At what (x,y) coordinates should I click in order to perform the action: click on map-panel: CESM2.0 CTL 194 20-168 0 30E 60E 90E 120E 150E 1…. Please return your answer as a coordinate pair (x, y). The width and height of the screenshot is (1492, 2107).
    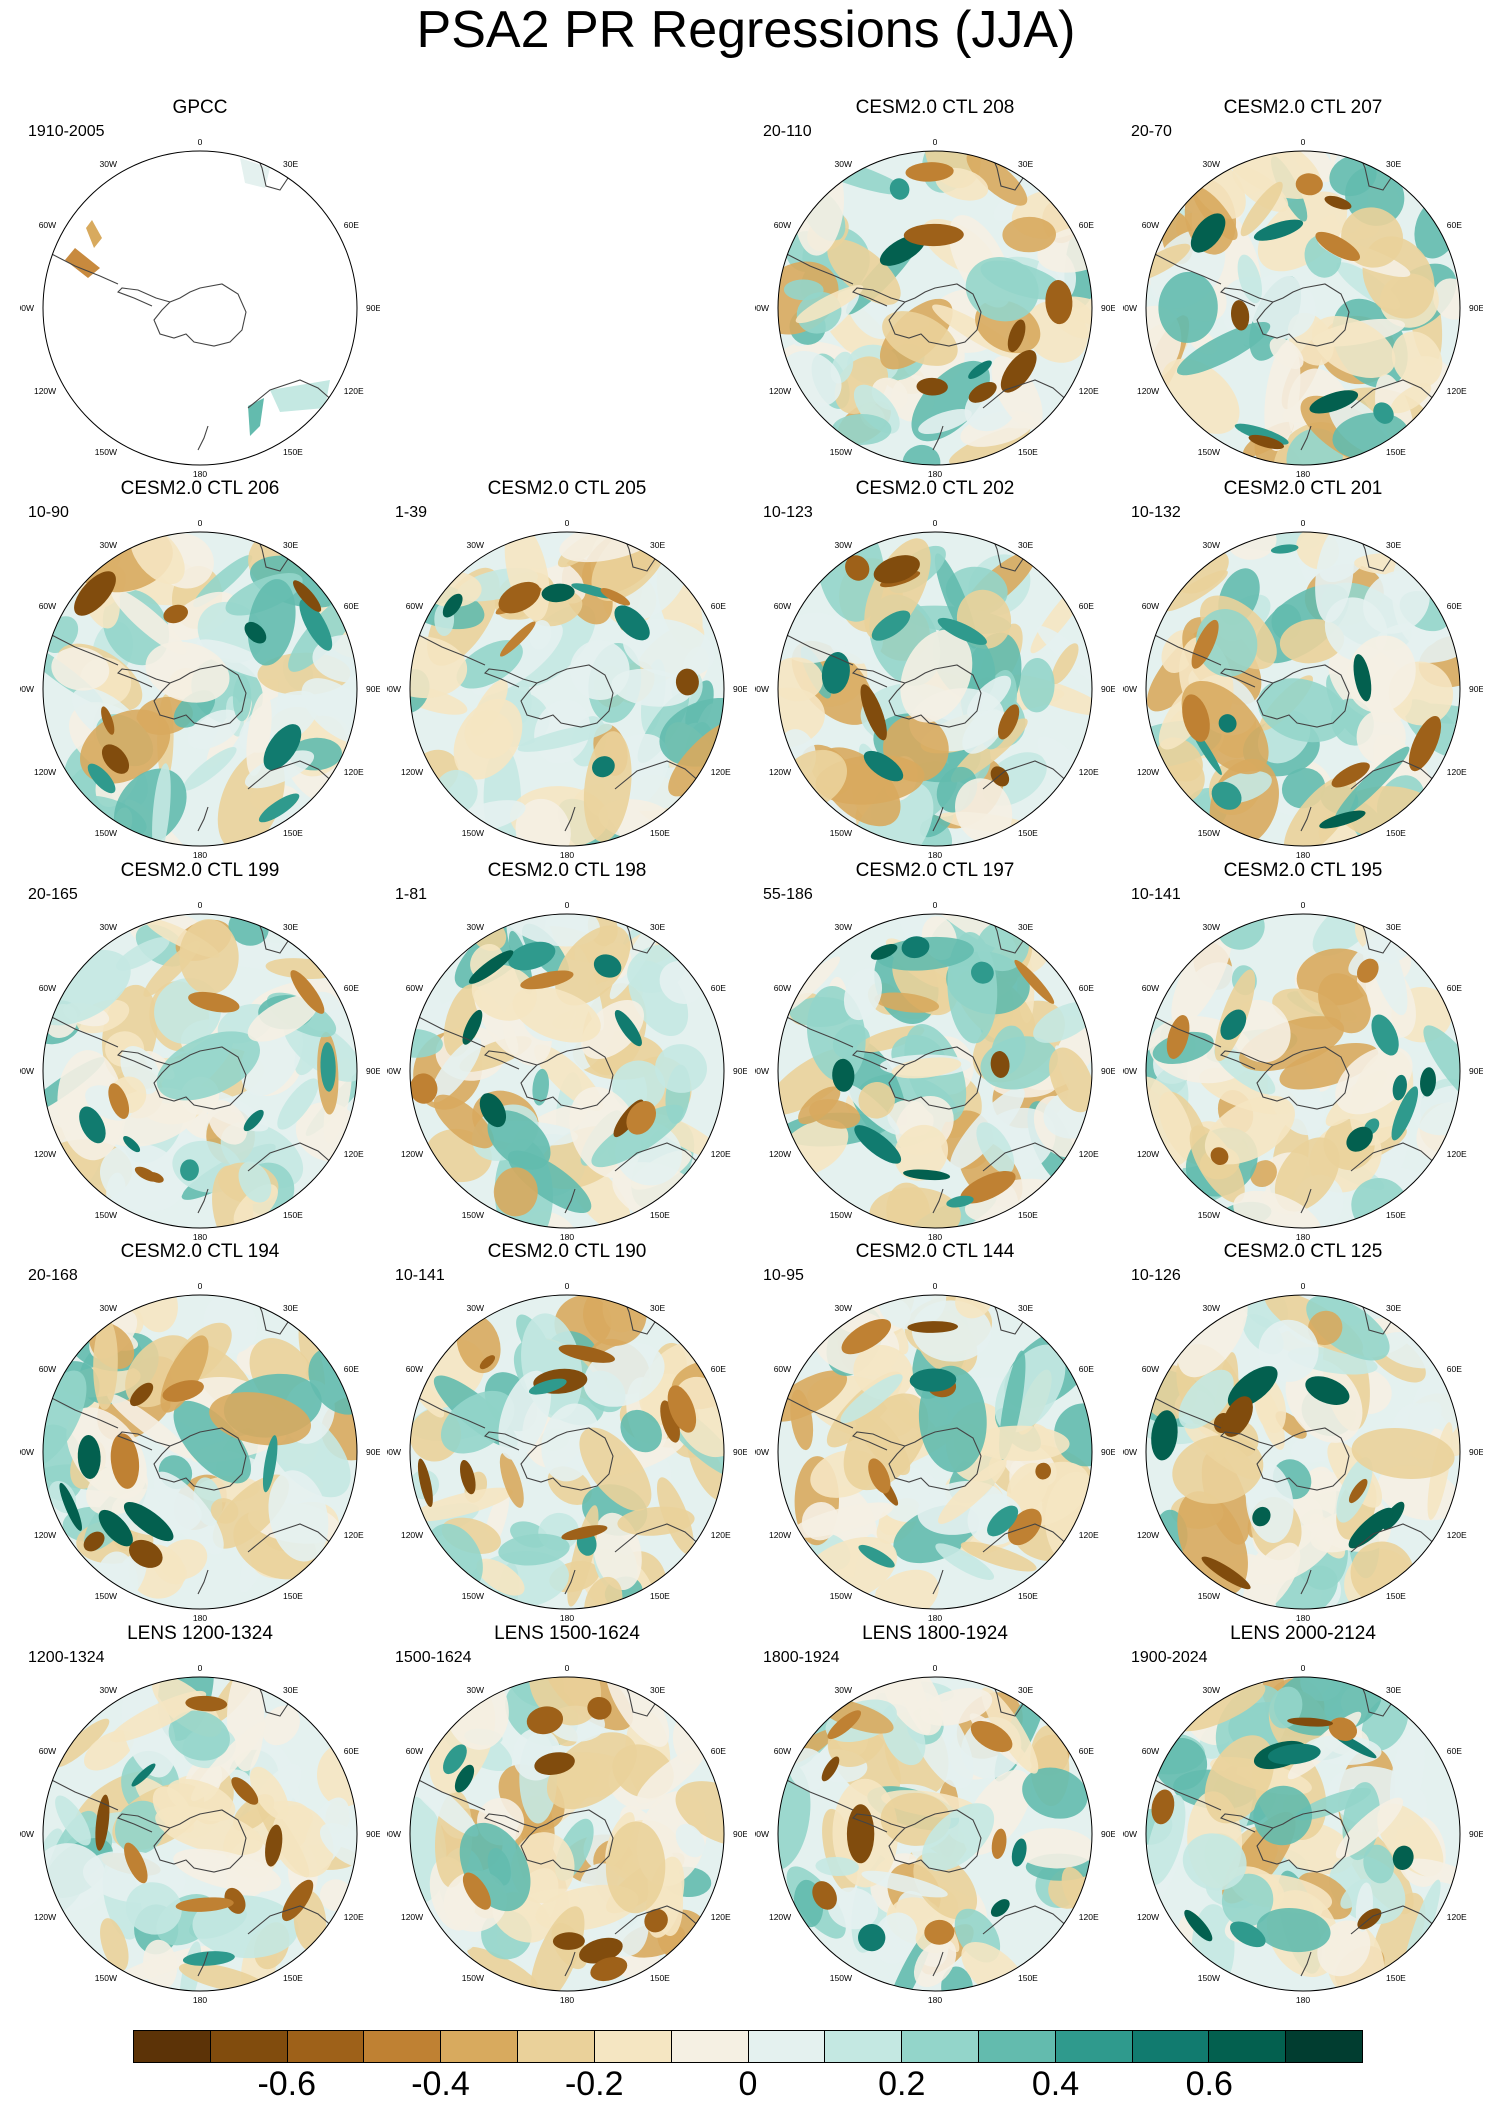
    Looking at the image, I should click on (200, 1431).